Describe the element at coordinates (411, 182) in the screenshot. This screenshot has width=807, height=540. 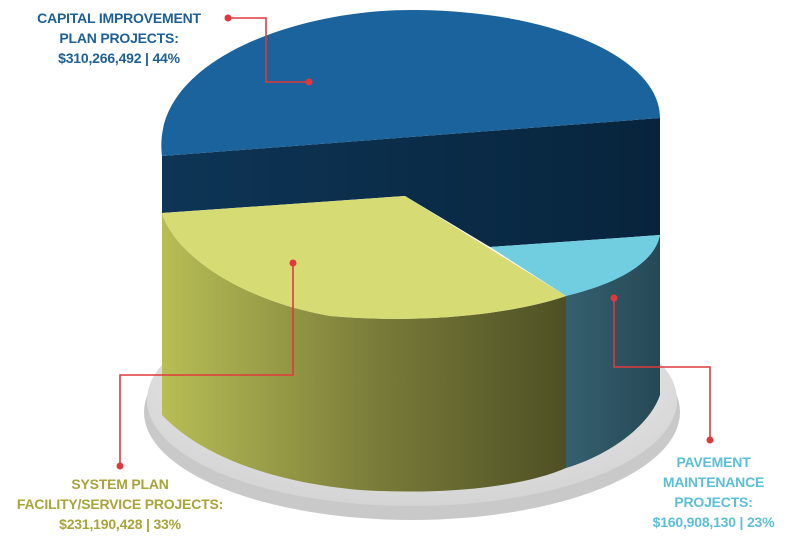
I see `capital-slice-side` at that location.